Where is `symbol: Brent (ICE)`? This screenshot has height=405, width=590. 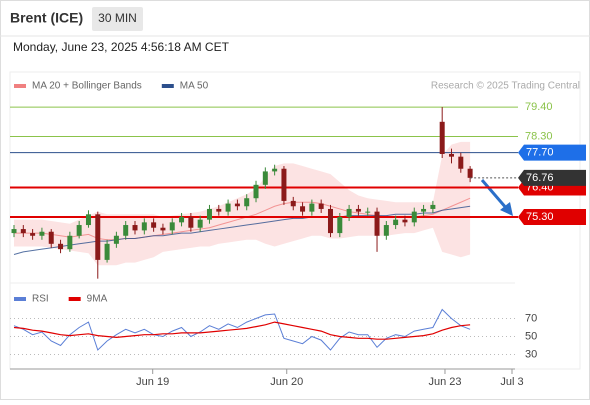
symbol: Brent (ICE) is located at coordinates (46, 18).